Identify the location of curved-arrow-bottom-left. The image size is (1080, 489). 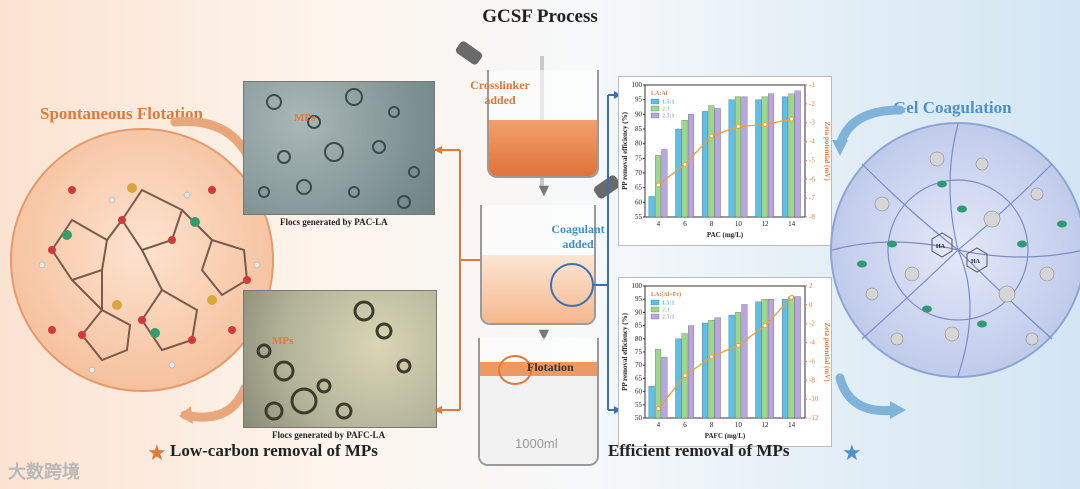
(214, 403).